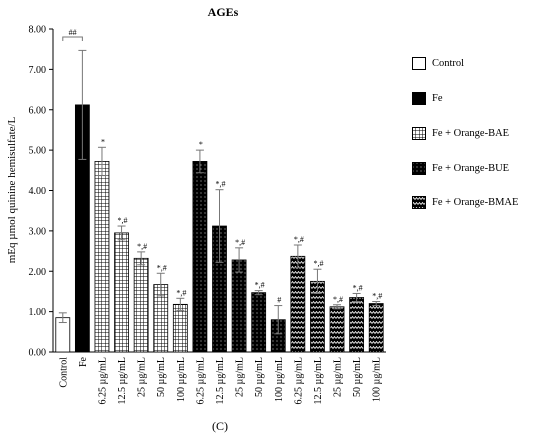 The height and width of the screenshot is (445, 550). Describe the element at coordinates (279, 300) in the screenshot. I see `significance-label: #` at that location.